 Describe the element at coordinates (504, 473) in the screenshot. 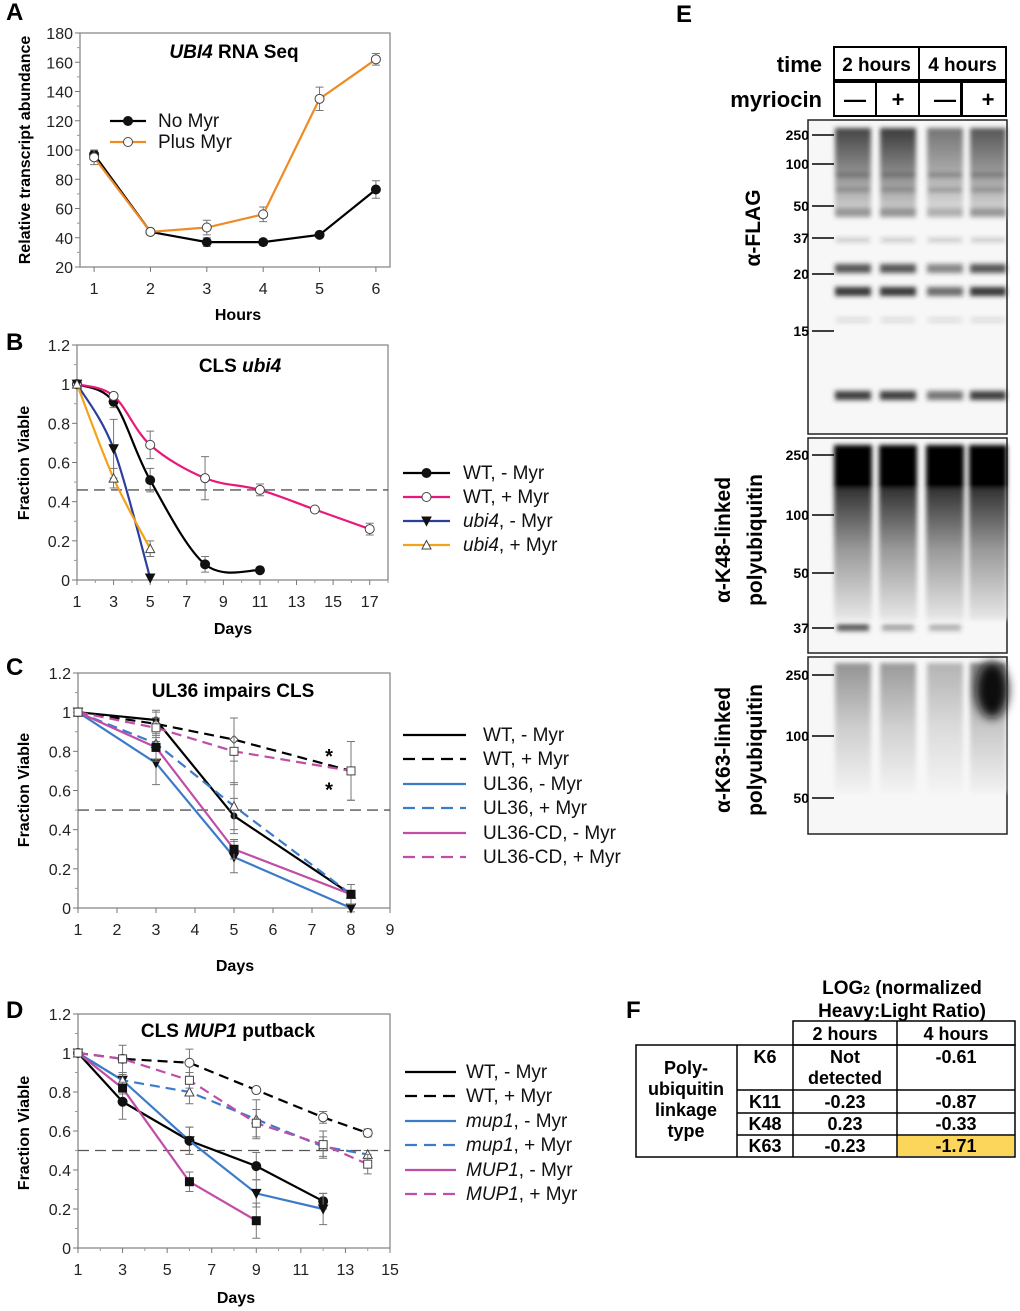

I see `legend-label: WT, - Myr` at that location.